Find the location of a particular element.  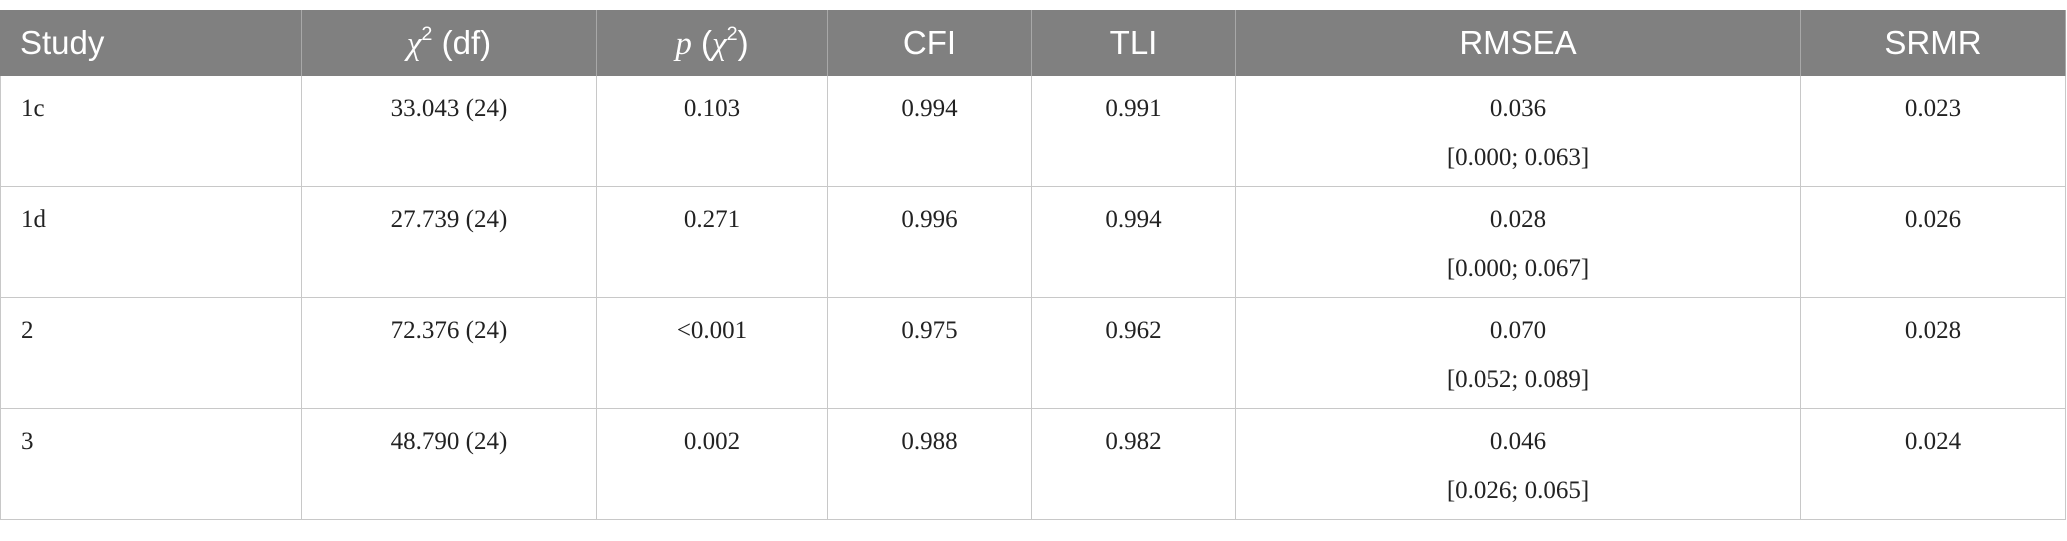

cell-interval: [0.000; 0.063] is located at coordinates (1518, 157).